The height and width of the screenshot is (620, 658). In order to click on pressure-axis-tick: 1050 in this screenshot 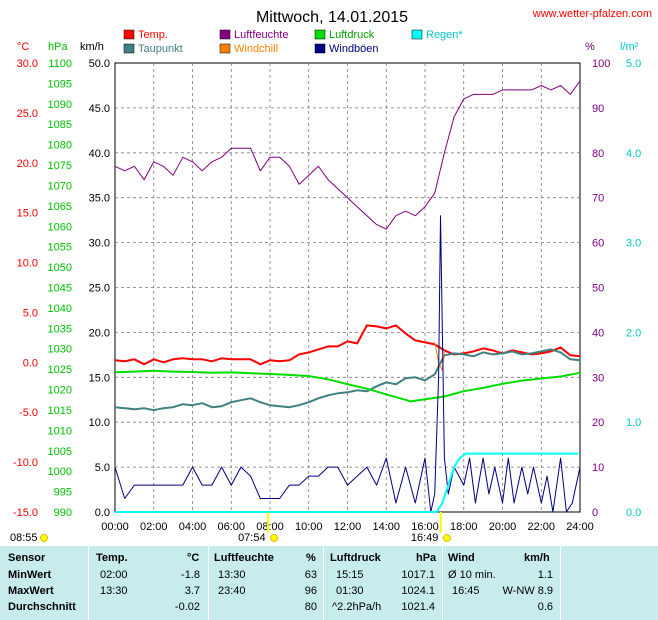, I will do `click(60, 268)`.